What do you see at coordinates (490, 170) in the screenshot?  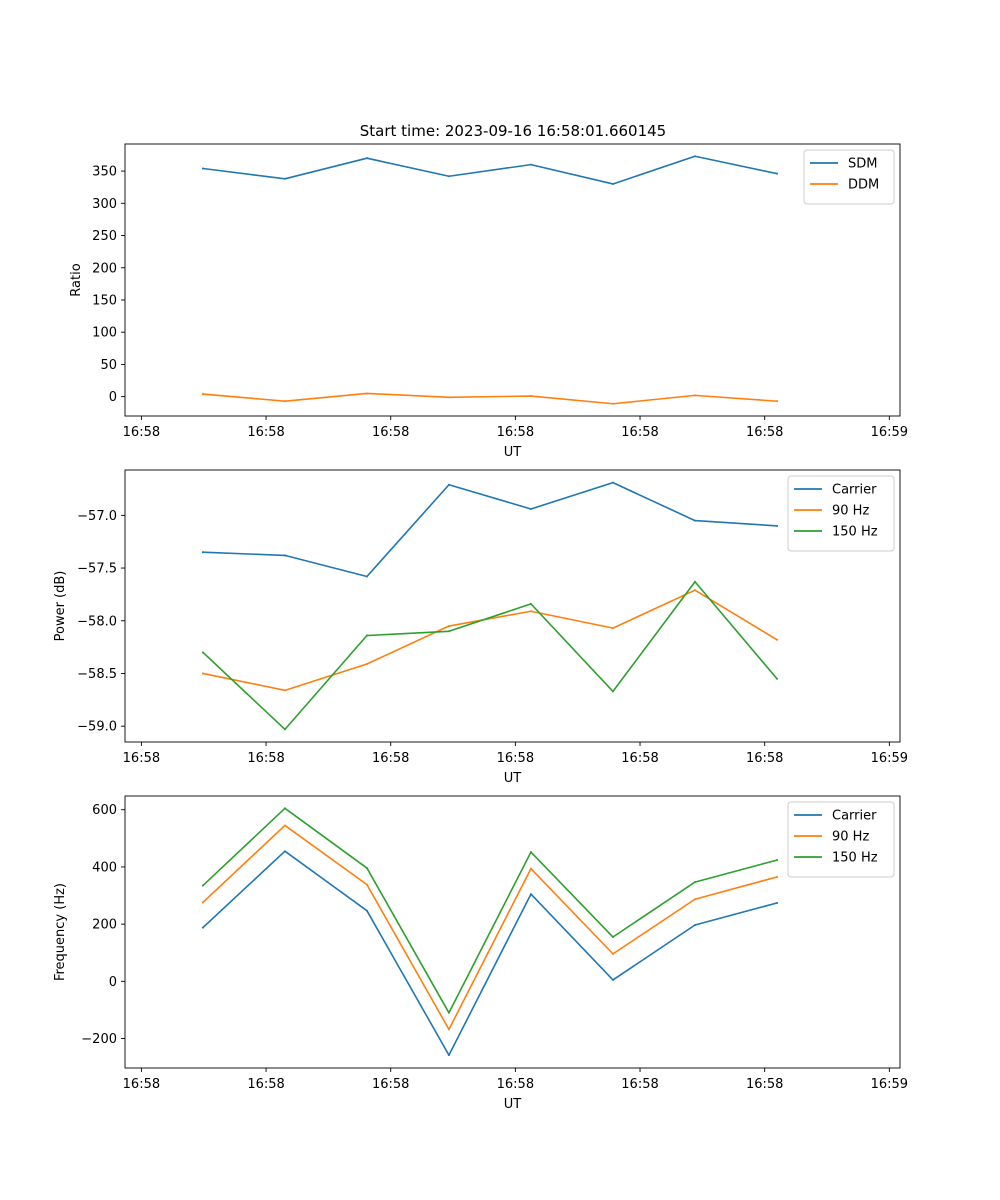 I see `series-line-sdm` at bounding box center [490, 170].